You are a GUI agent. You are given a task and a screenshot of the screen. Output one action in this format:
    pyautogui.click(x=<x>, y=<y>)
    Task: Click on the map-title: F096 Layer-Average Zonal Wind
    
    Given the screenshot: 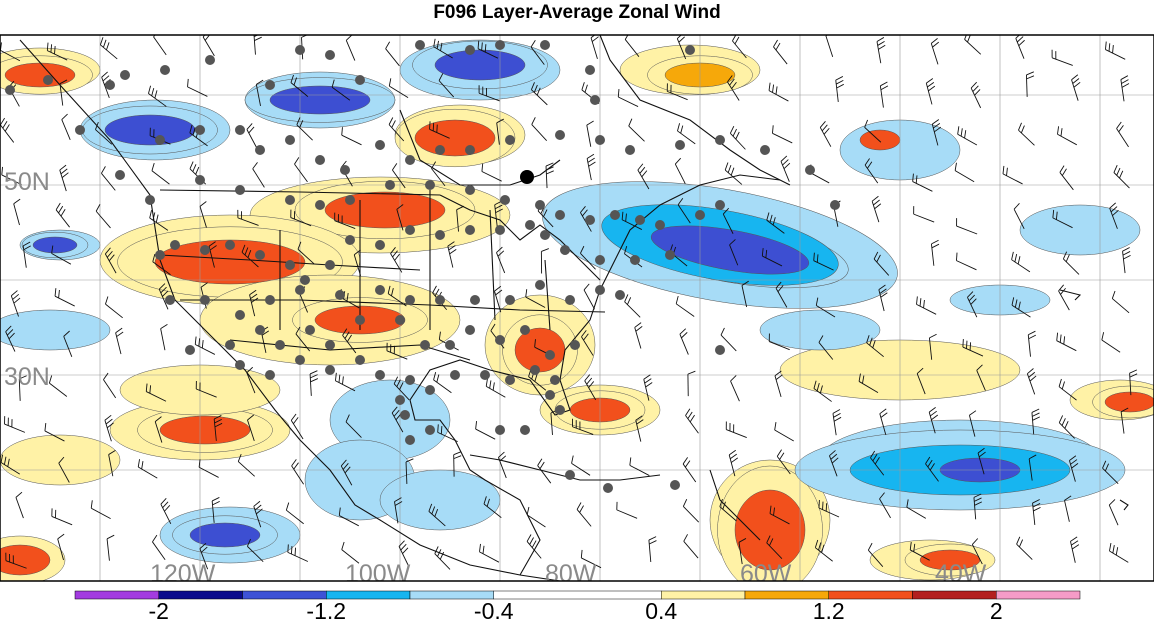 What is the action you would take?
    pyautogui.click(x=577, y=12)
    